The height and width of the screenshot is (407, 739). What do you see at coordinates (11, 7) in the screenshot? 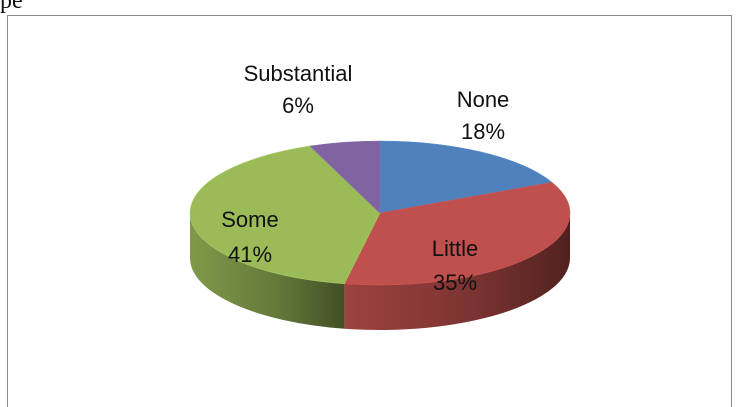
I see `page-top-text: pe` at bounding box center [11, 7].